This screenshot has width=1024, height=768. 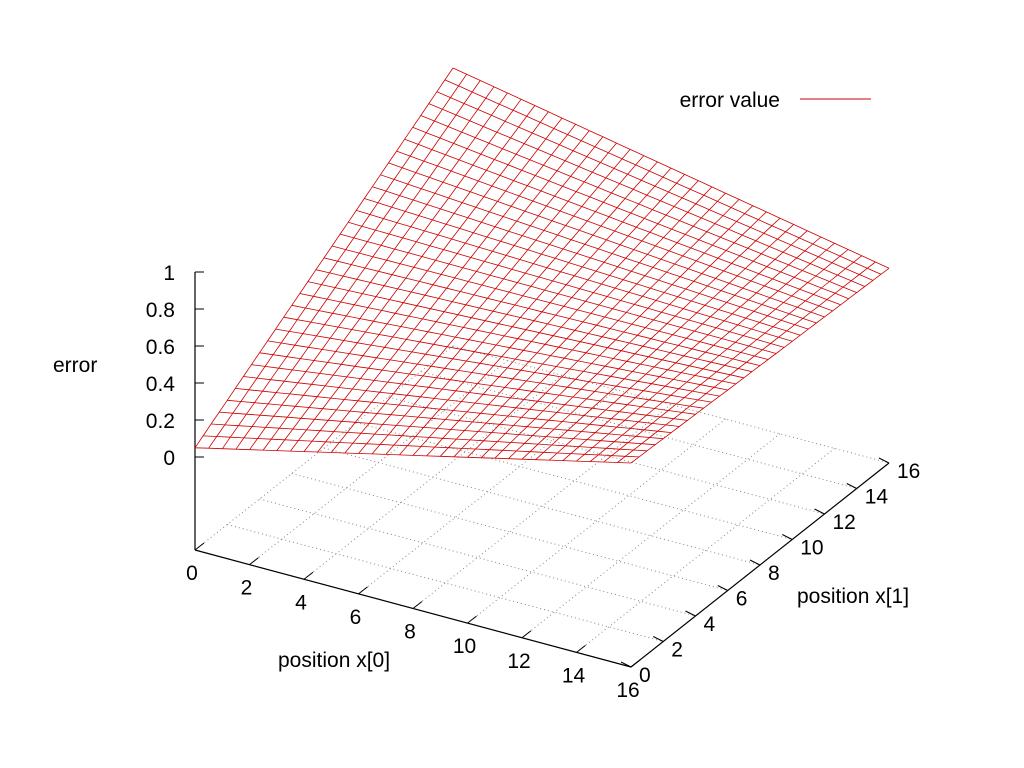 What do you see at coordinates (192, 573) in the screenshot?
I see `x-tick-label: 0` at bounding box center [192, 573].